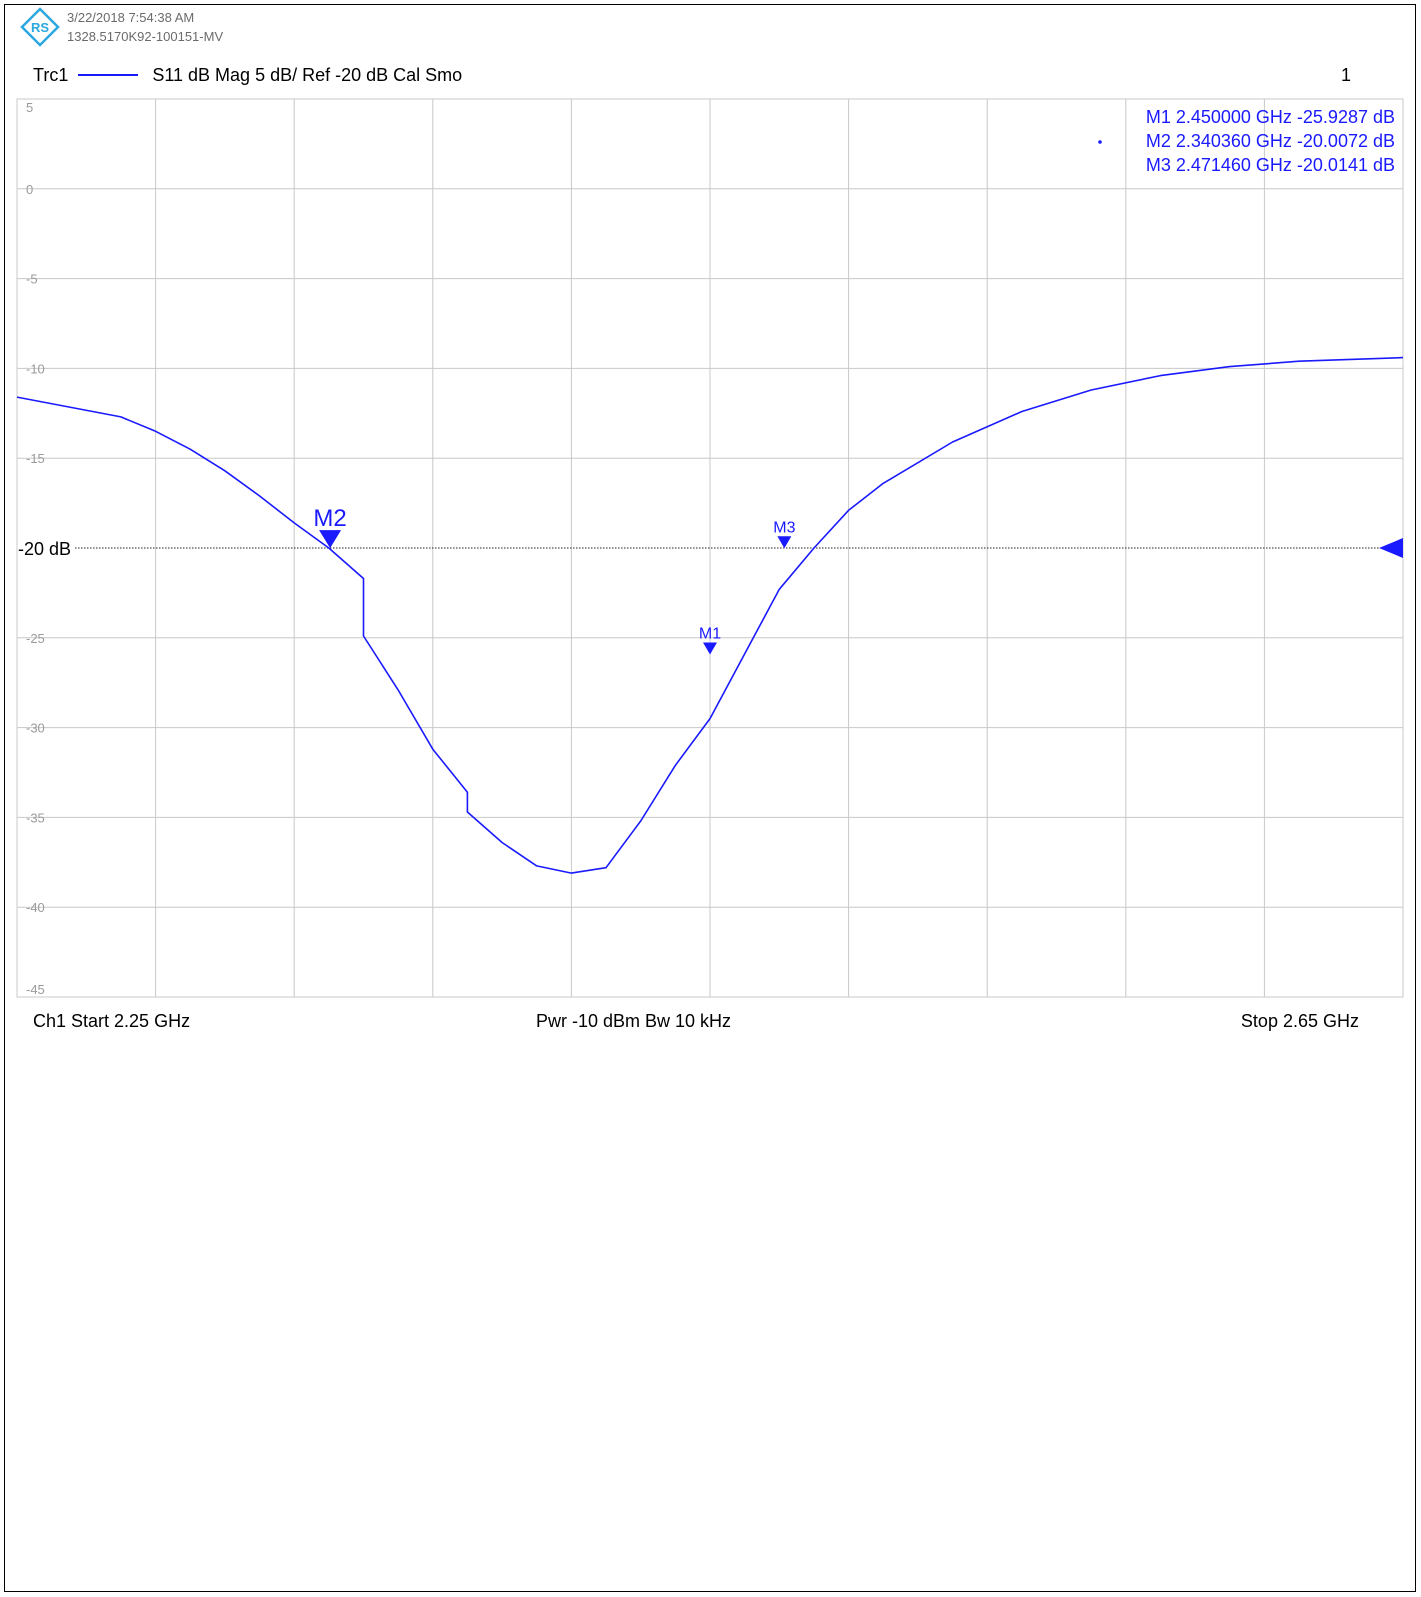 This screenshot has width=1421, height=1597. I want to click on page-number: 1, so click(1345, 75).